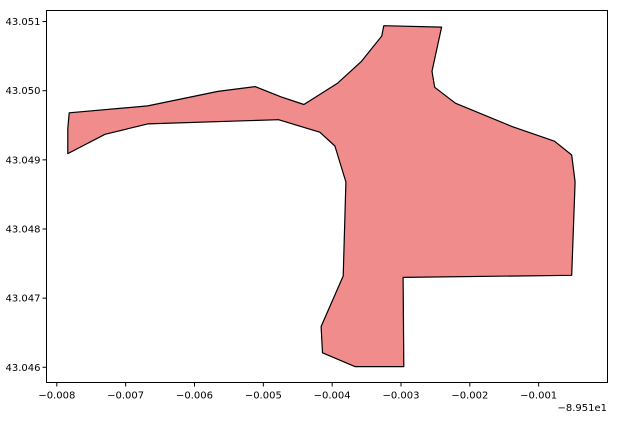  I want to click on x-tick-label: −0.005, so click(263, 396).